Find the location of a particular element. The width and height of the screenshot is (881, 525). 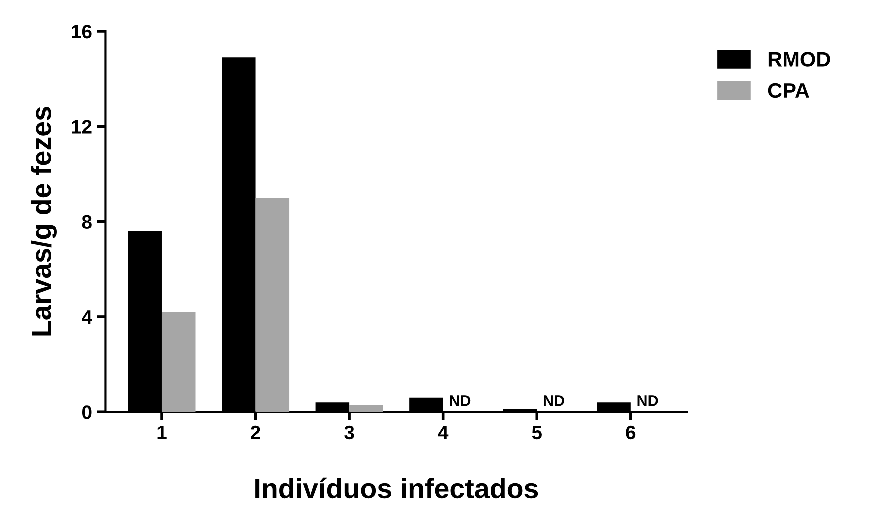

x-tick-label: 5 is located at coordinates (537, 433).